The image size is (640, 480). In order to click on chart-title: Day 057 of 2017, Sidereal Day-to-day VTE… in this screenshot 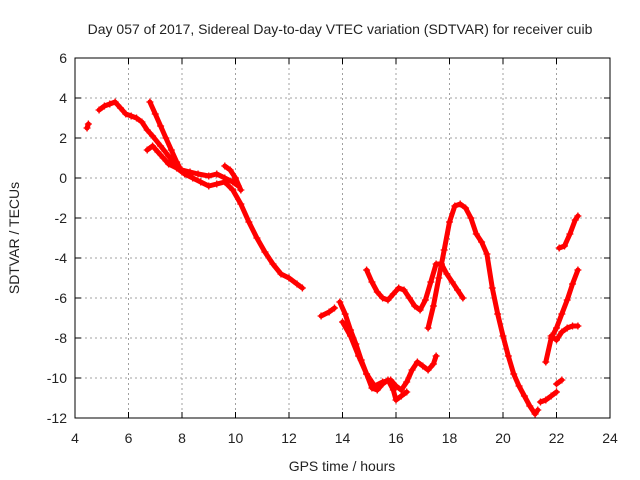, I will do `click(340, 29)`.